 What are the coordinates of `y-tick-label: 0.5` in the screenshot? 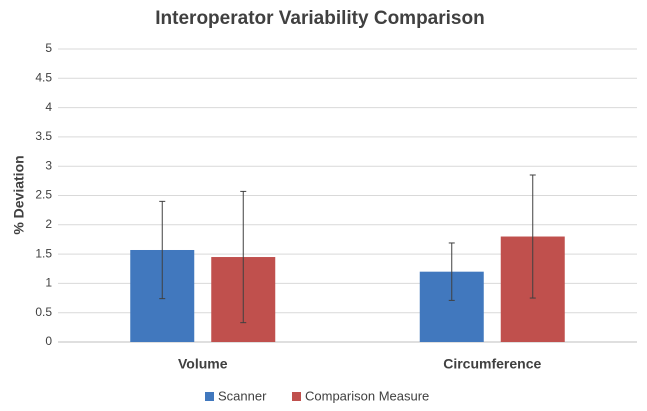 It's located at (43, 312).